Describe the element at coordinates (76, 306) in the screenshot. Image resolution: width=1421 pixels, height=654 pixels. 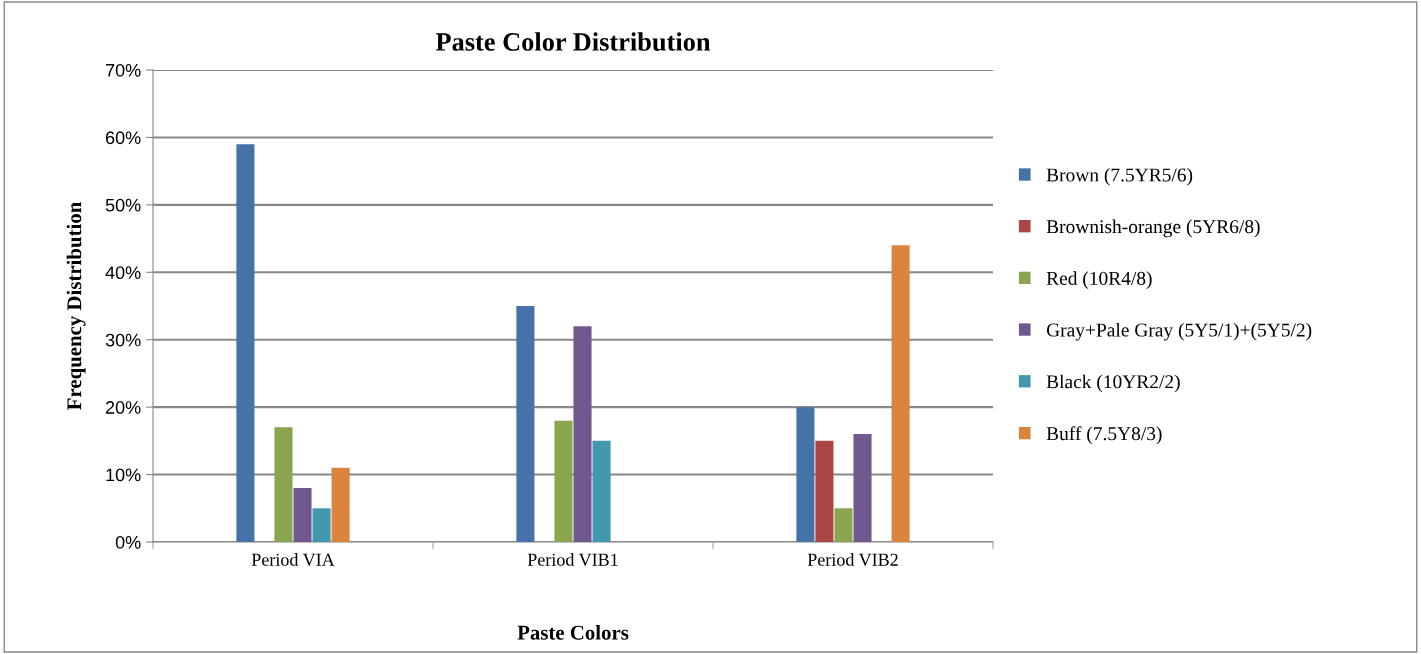
I see `y-axis-title: Frequency Distribution` at that location.